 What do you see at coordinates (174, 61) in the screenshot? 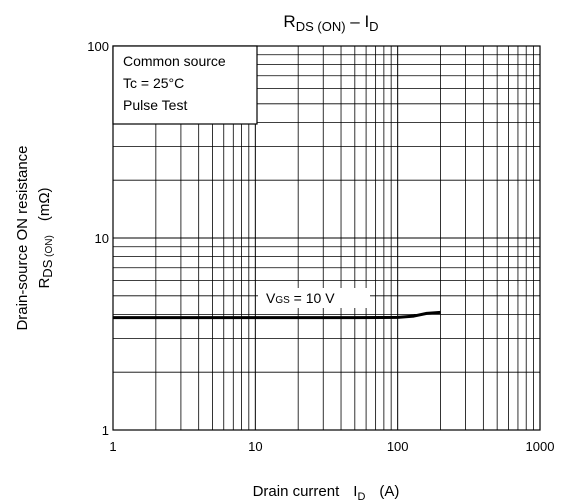
I see `conditions-line-1: Common source` at bounding box center [174, 61].